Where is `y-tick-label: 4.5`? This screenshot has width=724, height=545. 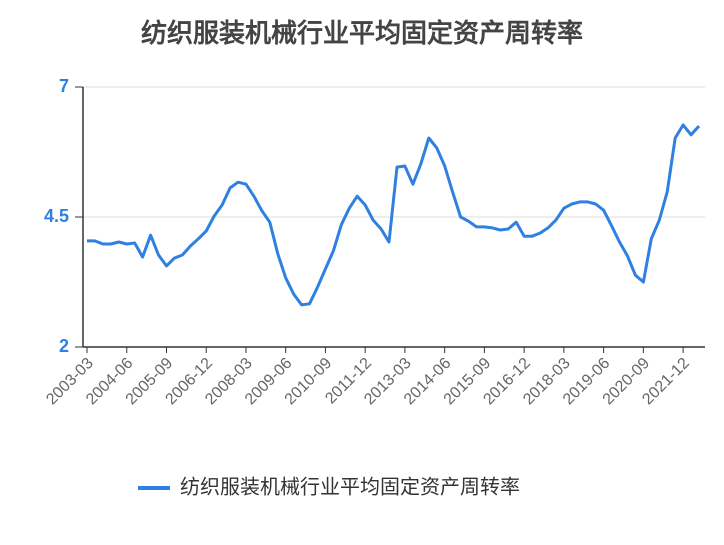
y-tick-label: 4.5 is located at coordinates (56, 216).